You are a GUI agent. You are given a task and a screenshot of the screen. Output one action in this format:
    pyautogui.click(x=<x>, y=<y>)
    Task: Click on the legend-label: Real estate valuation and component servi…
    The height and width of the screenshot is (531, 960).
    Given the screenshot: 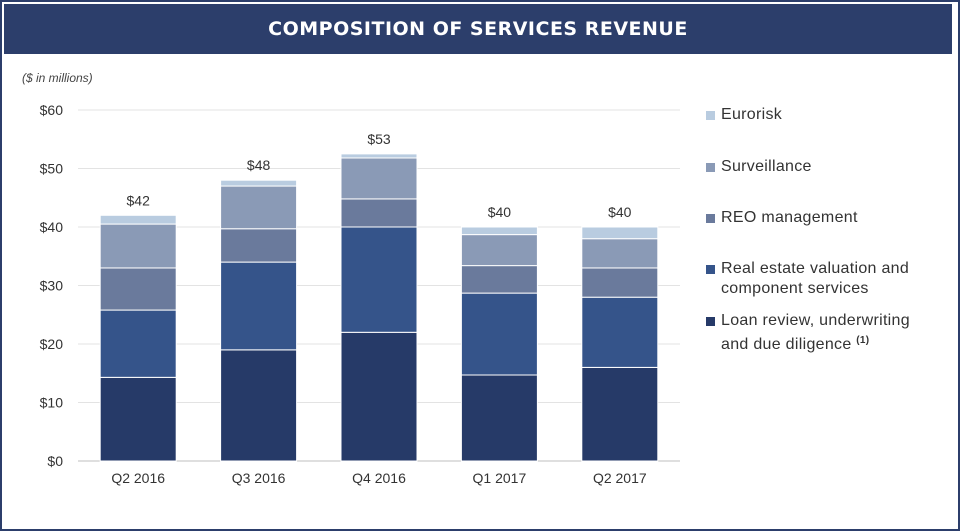 What is the action you would take?
    pyautogui.click(x=815, y=278)
    